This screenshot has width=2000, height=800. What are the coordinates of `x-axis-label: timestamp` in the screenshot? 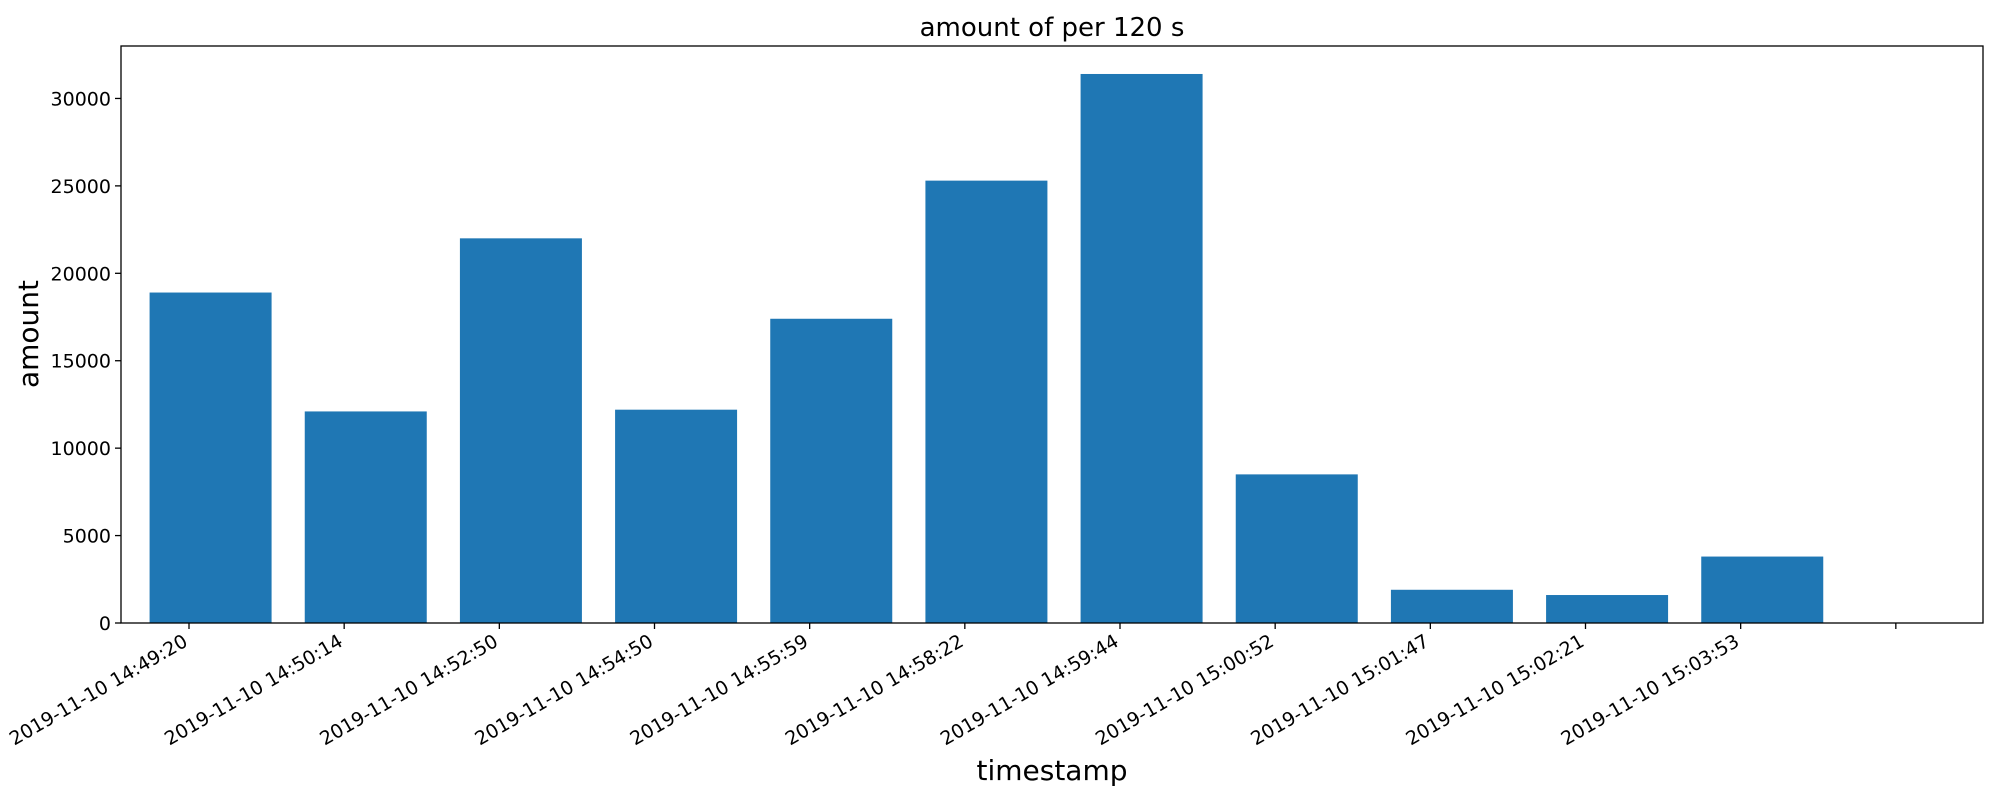 It's located at (1051, 770).